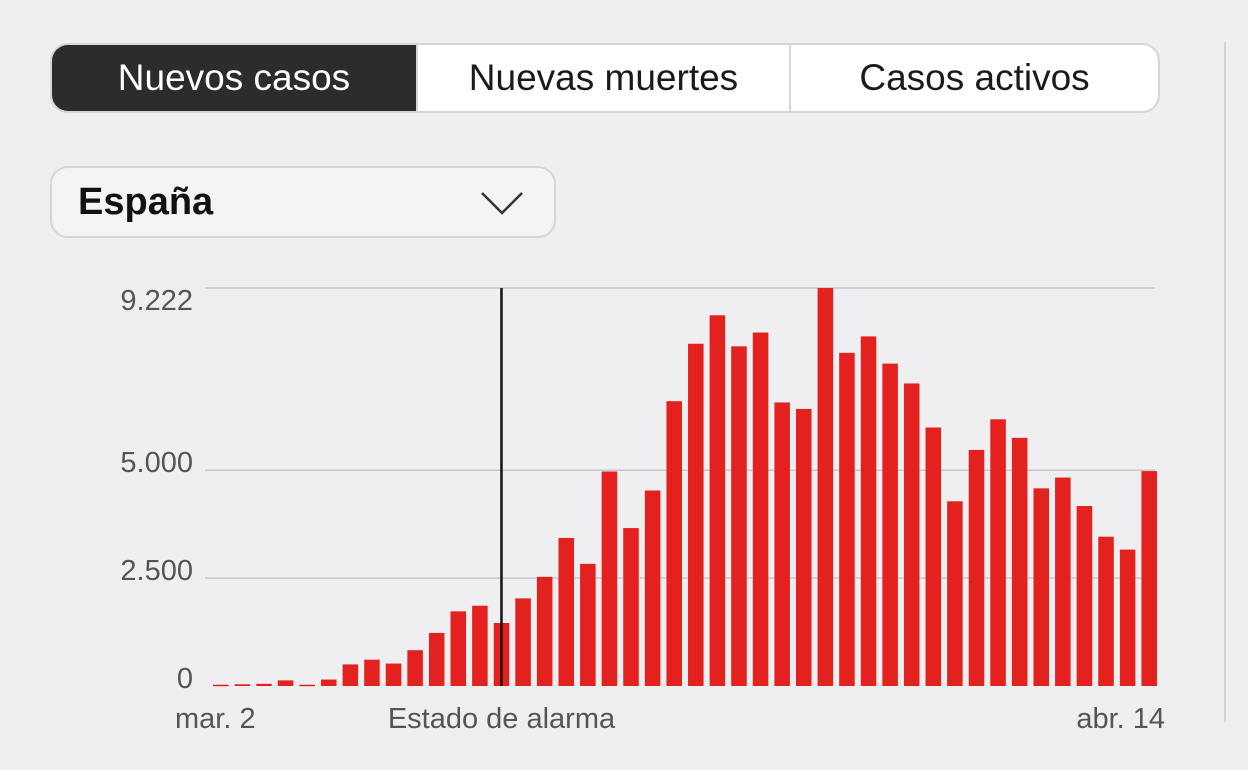 Image resolution: width=1248 pixels, height=770 pixels. What do you see at coordinates (235, 78) in the screenshot?
I see `tab-nuevos-casos: Nuevos casos` at bounding box center [235, 78].